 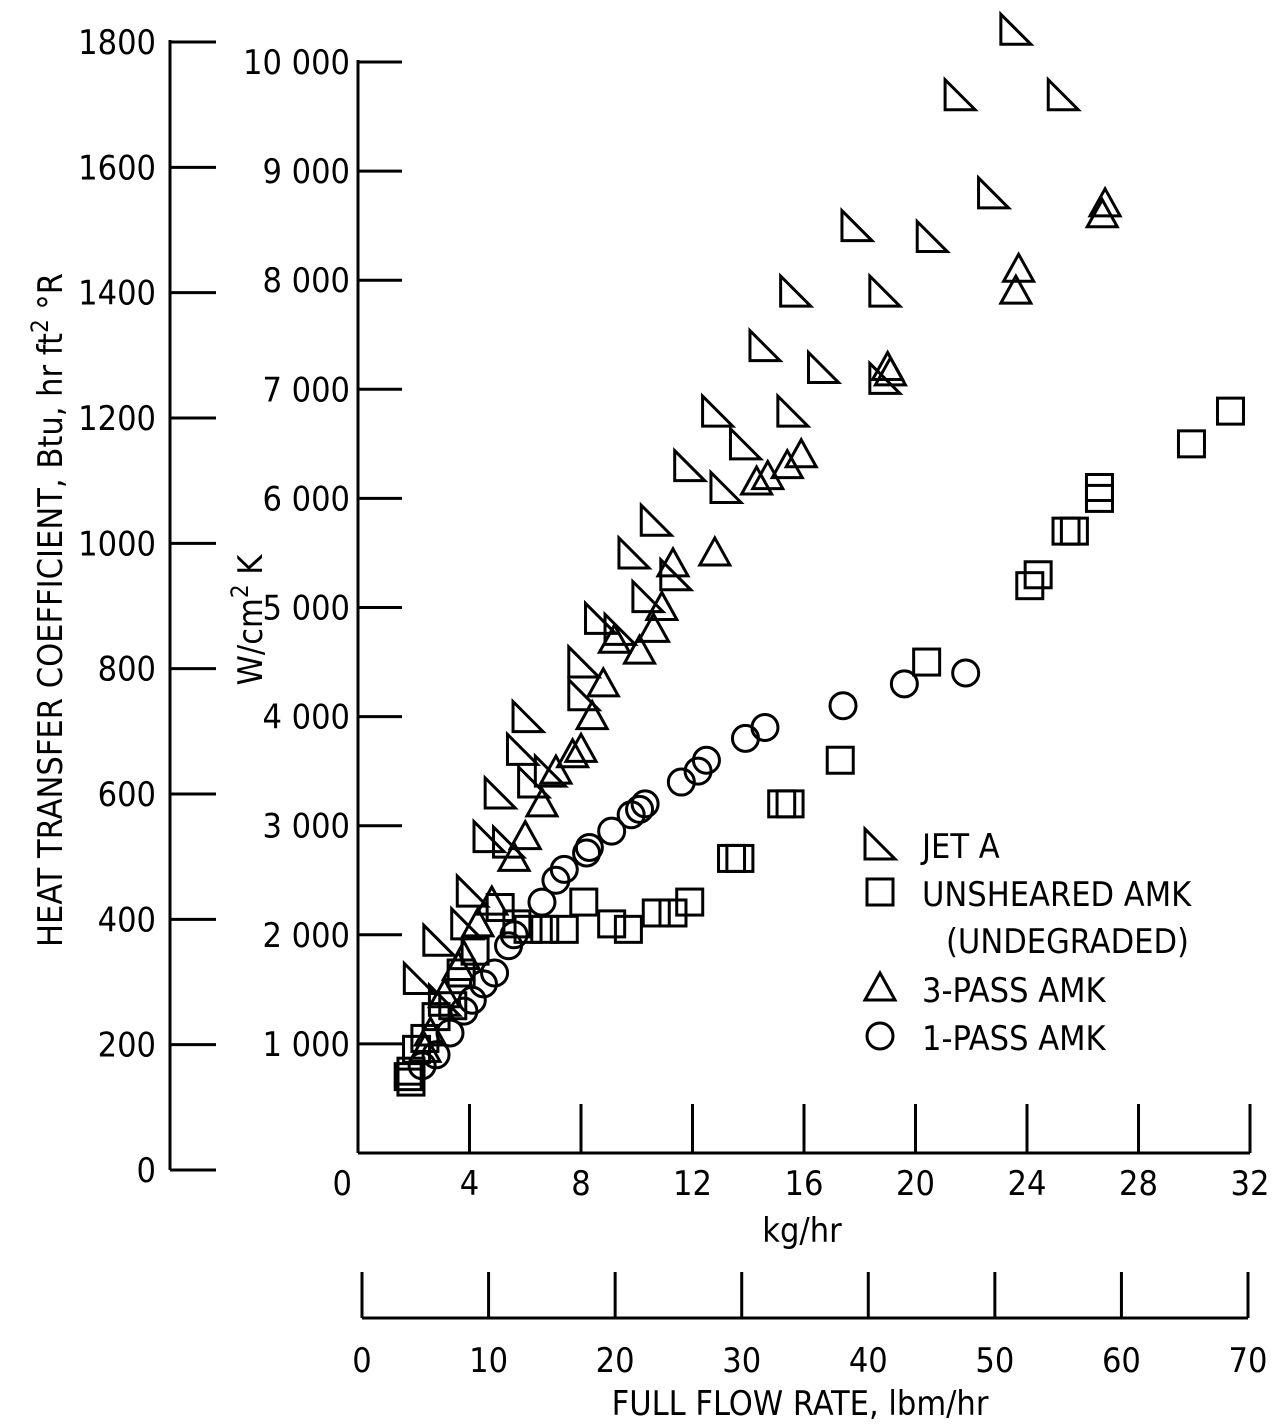 I want to click on inner-y-tick-label: 3 000, so click(x=306, y=827).